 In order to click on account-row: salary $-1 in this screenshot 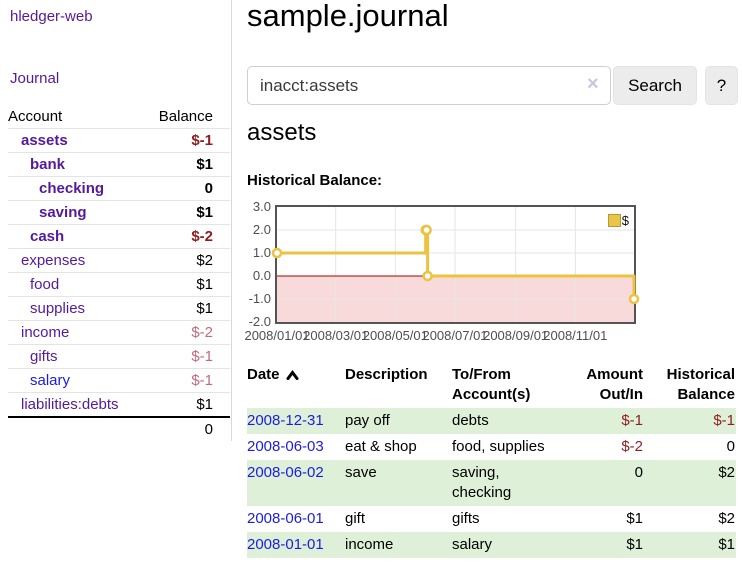, I will do `click(119, 380)`.